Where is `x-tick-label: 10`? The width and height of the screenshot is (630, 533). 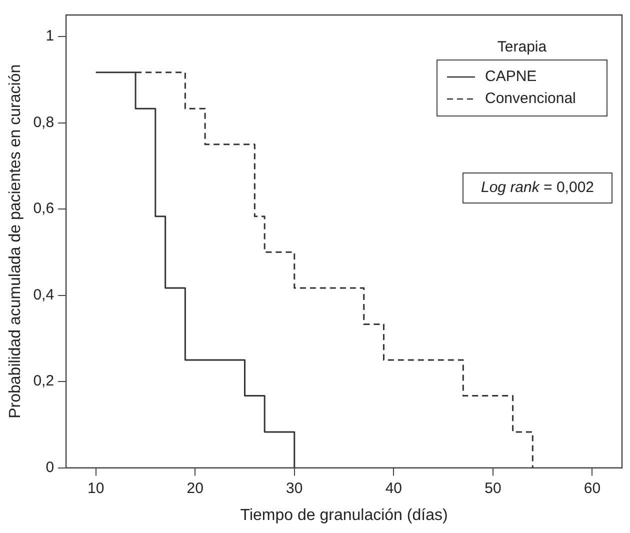
x-tick-label: 10 is located at coordinates (95, 488).